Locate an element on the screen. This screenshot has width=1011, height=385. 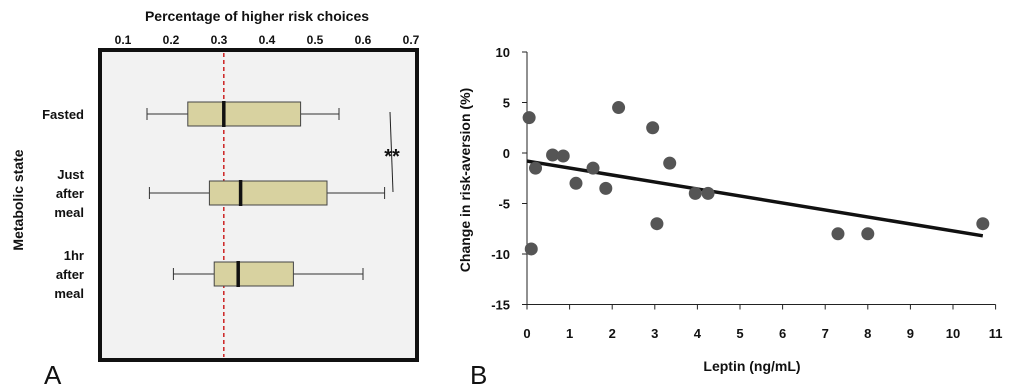
boxplot-x-tick-label: 0.1 is located at coordinates (123, 40).